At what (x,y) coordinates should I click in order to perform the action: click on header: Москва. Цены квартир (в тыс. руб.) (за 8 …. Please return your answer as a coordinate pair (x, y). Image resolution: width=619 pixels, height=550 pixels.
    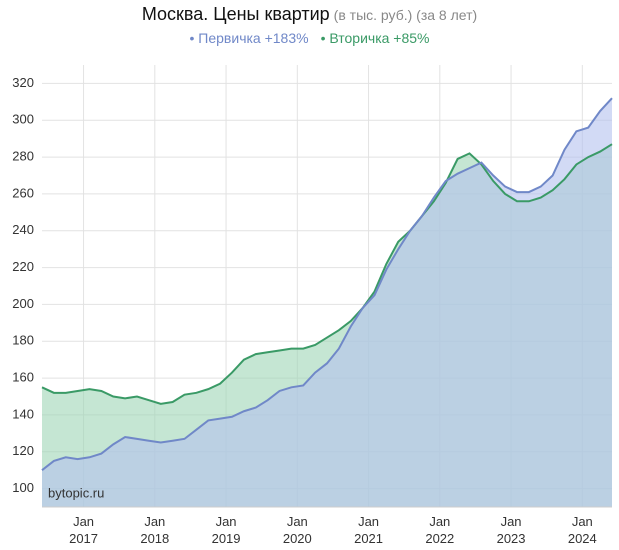
    Looking at the image, I should click on (309, 14).